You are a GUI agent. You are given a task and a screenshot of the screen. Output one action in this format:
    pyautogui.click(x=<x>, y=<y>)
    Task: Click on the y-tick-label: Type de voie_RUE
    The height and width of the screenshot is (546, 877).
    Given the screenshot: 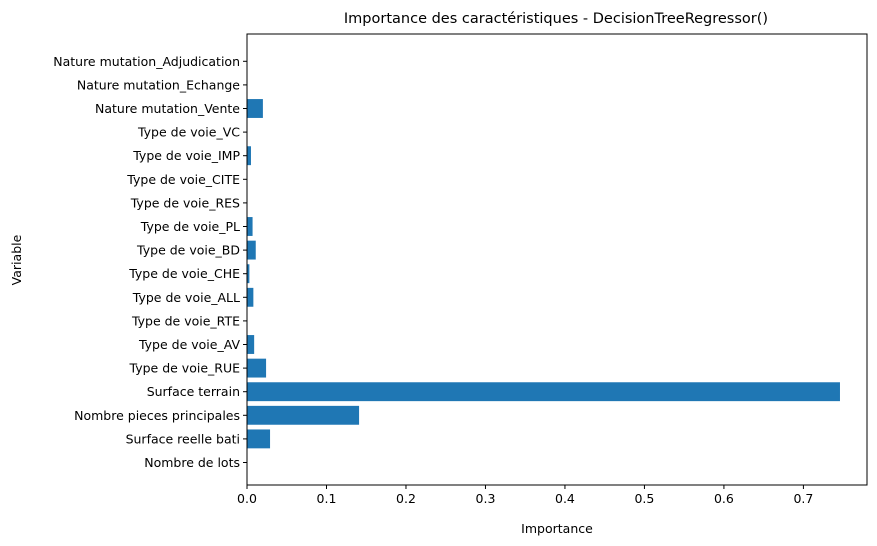 What is the action you would take?
    pyautogui.click(x=185, y=368)
    